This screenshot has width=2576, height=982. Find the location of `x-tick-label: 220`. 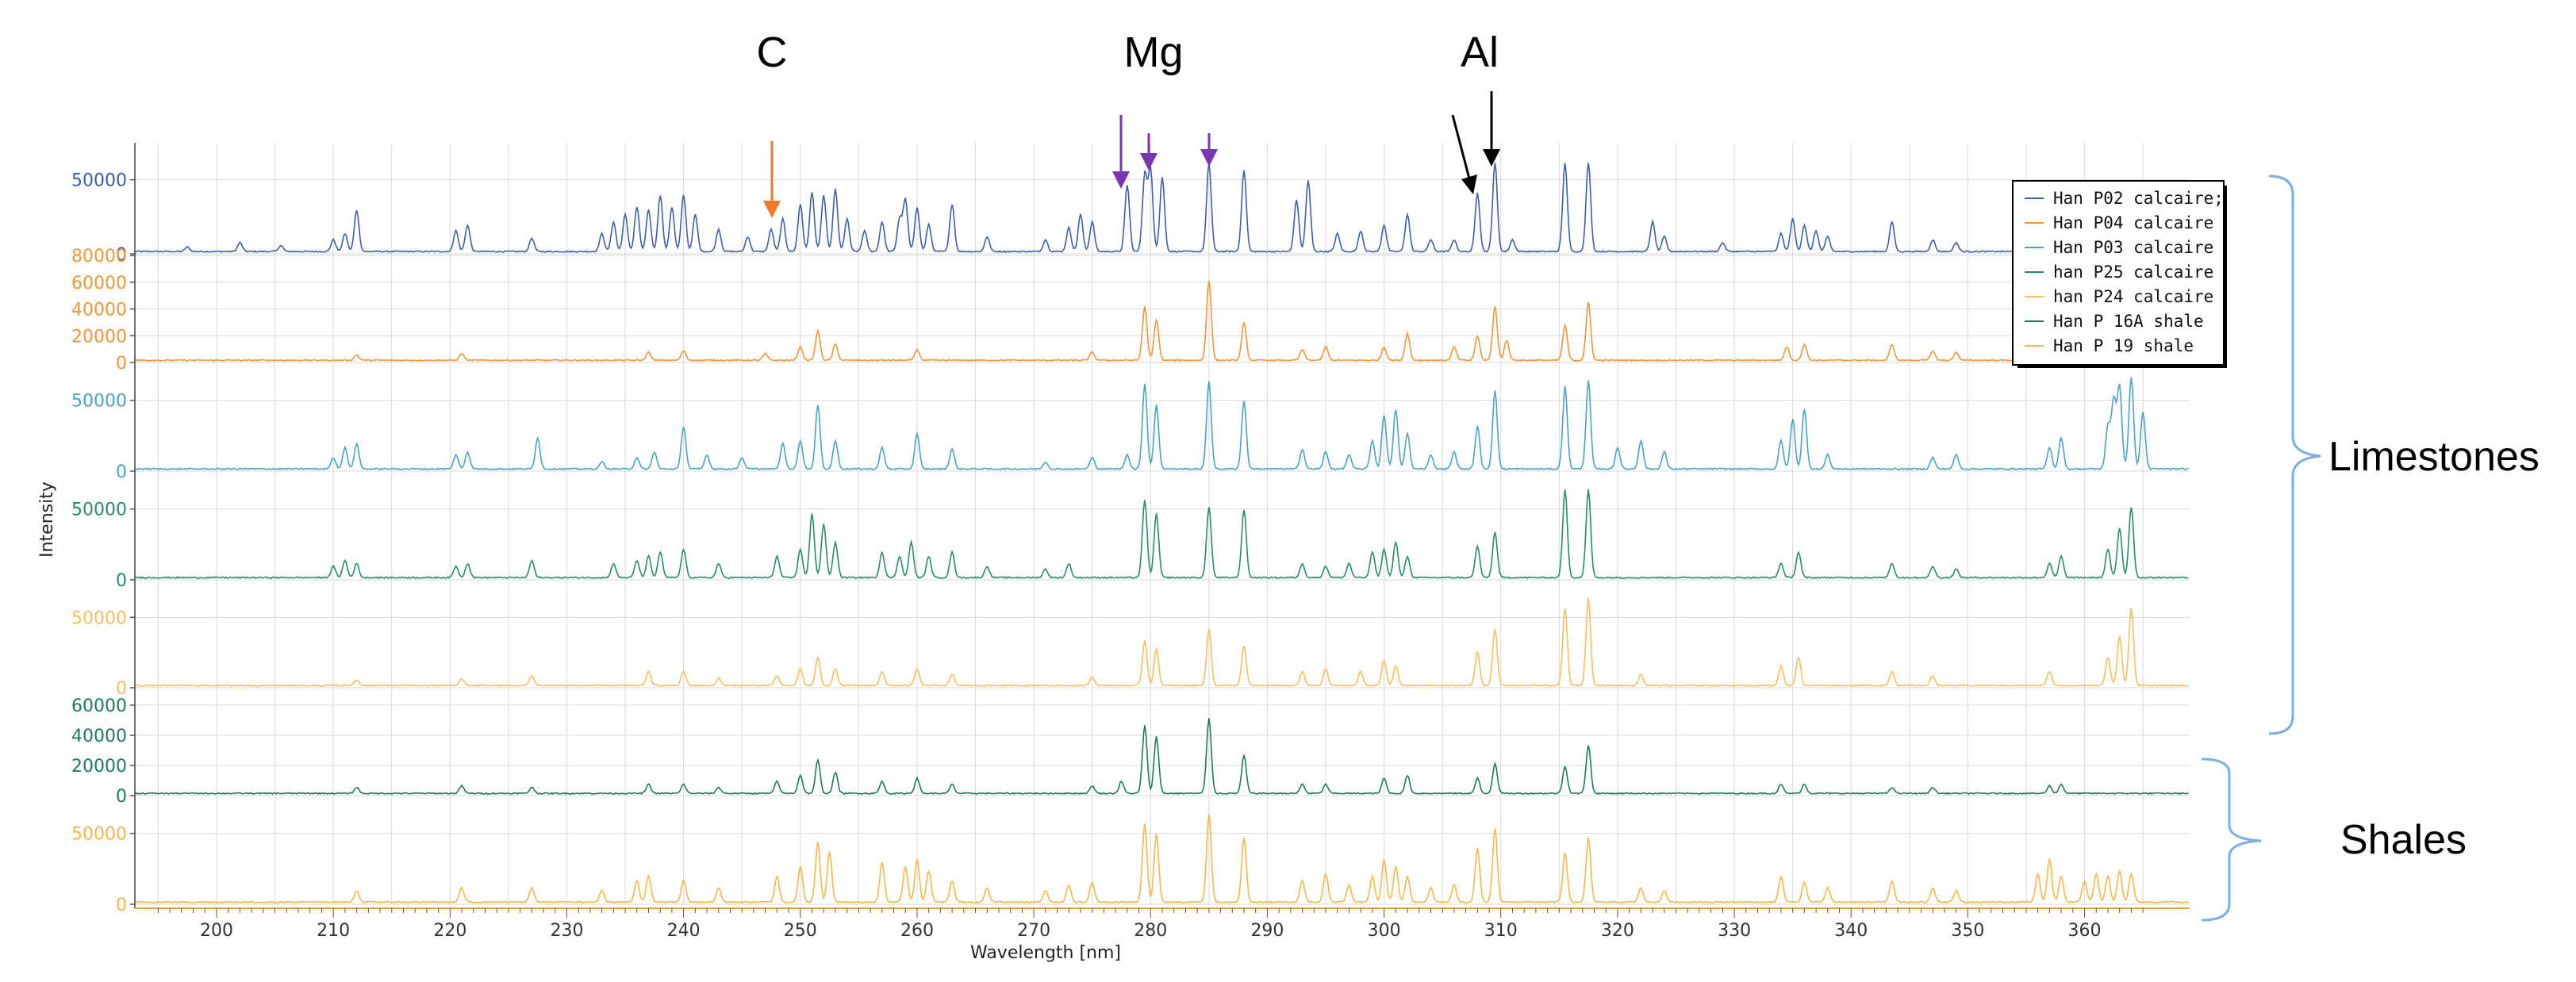

x-tick-label: 220 is located at coordinates (449, 931).